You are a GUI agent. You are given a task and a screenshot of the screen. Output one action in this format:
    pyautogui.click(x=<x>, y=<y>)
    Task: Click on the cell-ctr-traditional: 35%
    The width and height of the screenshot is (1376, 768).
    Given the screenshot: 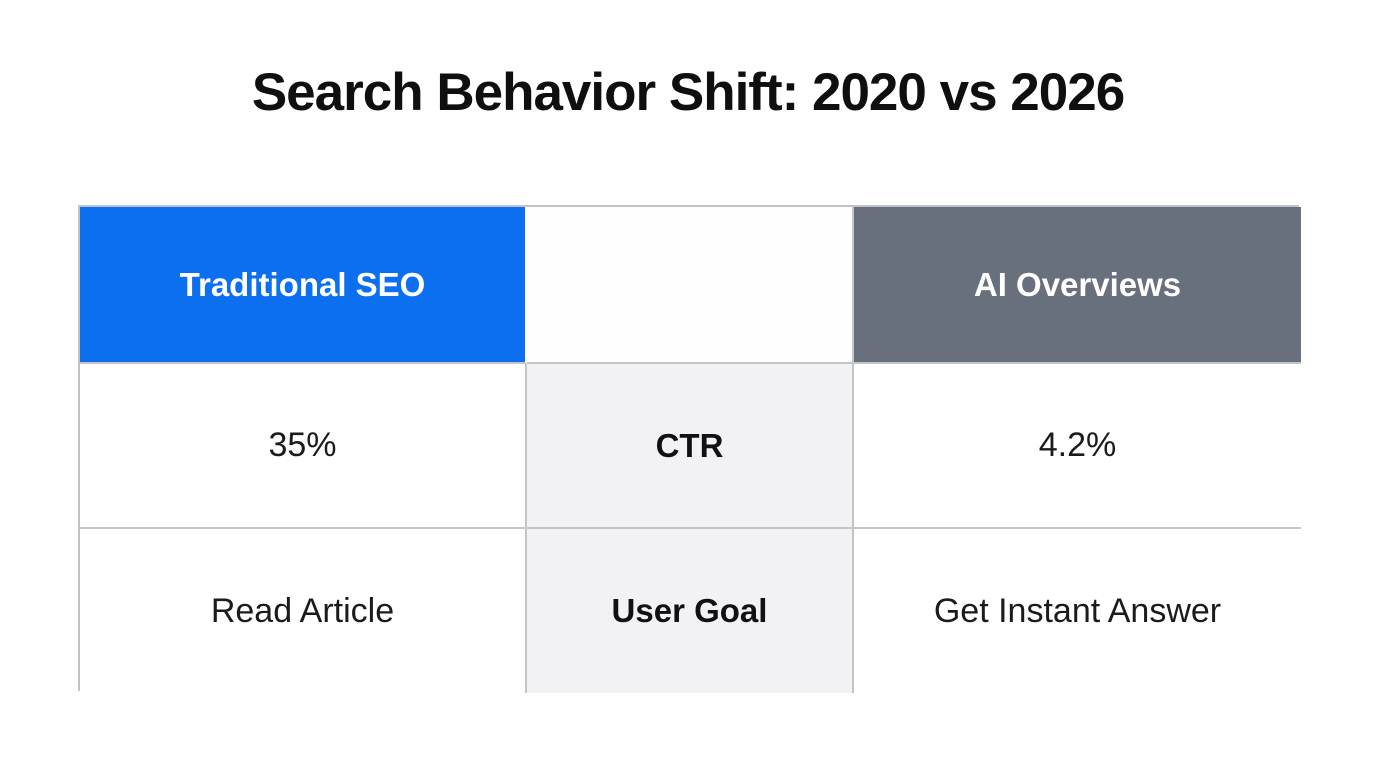 What is the action you would take?
    pyautogui.click(x=303, y=446)
    